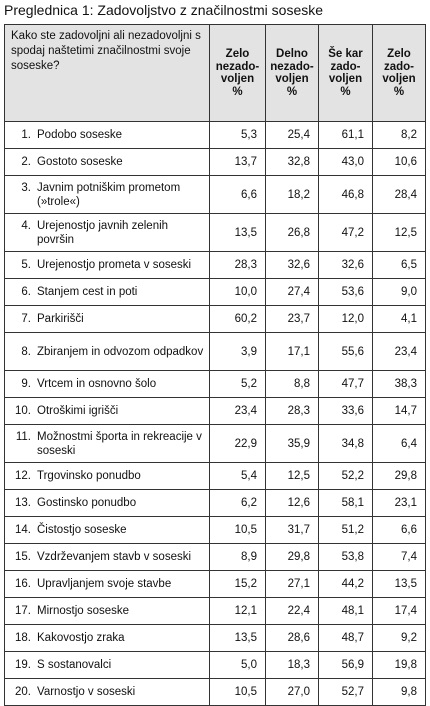 The width and height of the screenshot is (430, 706). What do you see at coordinates (23, 611) in the screenshot?
I see `row-number: 17.` at bounding box center [23, 611].